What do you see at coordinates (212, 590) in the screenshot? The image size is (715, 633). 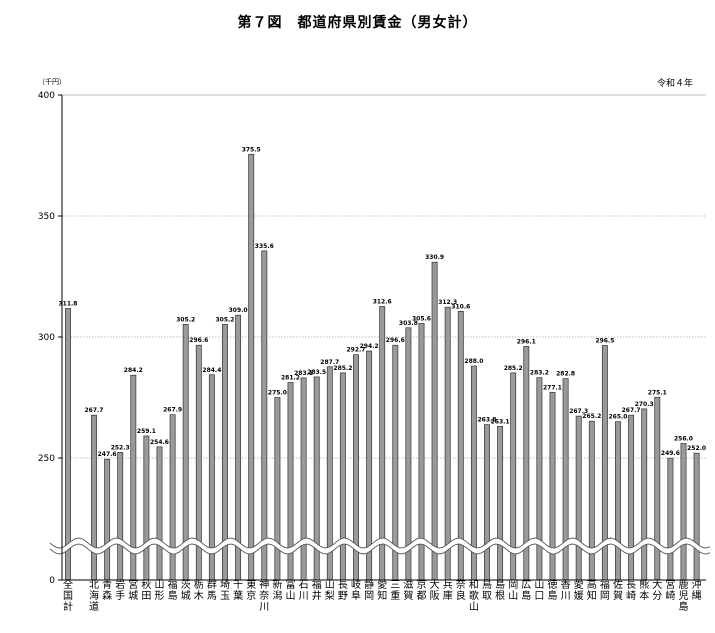 I see `category-label-群馬: 群馬` at bounding box center [212, 590].